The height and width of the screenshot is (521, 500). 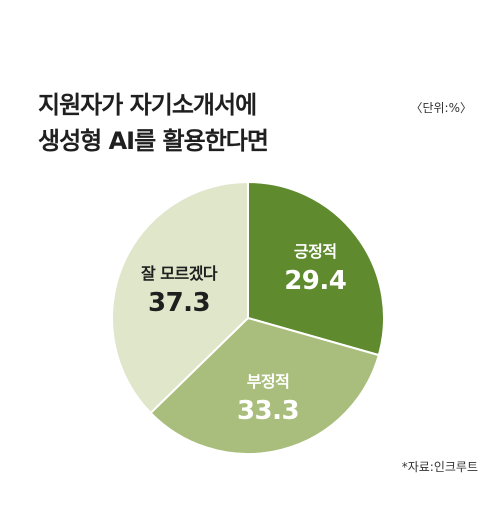 I want to click on chart-title: 지원자가 자기소개서에 생성형 AI를 활용한다면, so click(x=153, y=123).